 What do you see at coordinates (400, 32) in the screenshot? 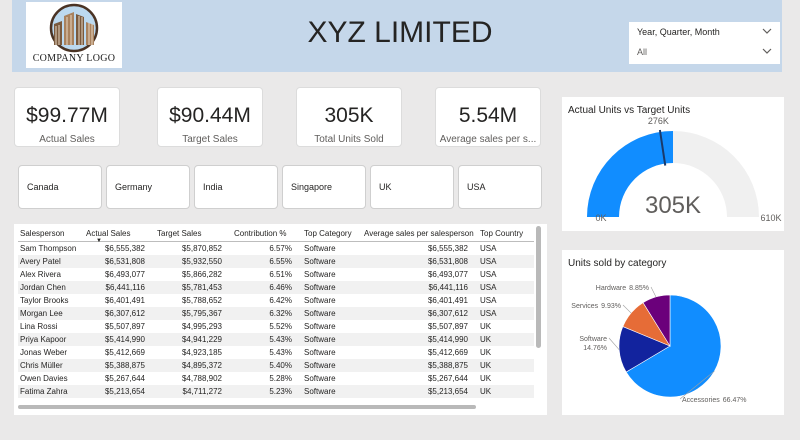
I see `page-title: XYZ LIMITED` at bounding box center [400, 32].